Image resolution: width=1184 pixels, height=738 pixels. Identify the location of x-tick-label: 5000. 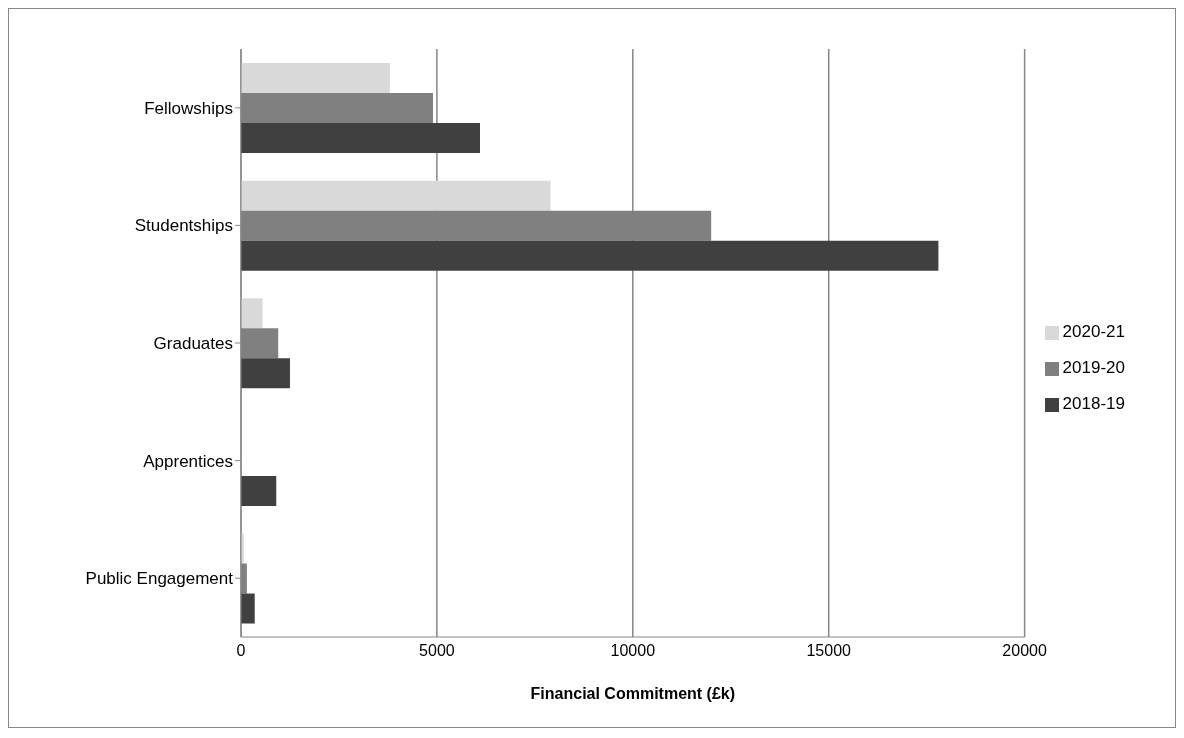
(437, 651).